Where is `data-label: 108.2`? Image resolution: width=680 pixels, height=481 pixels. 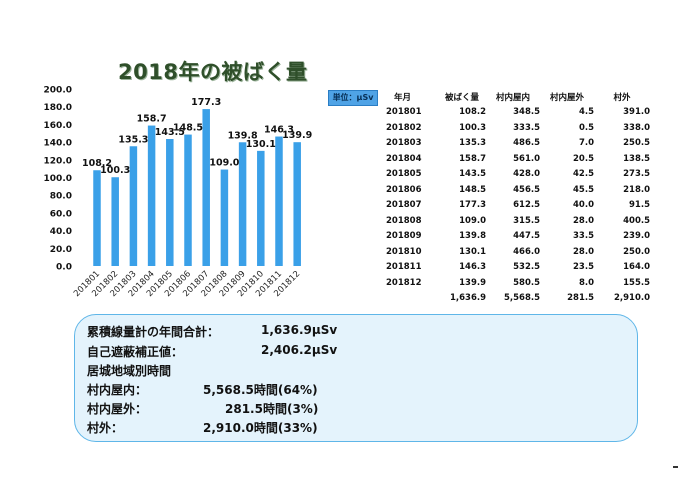 data-label: 108.2 is located at coordinates (97, 163).